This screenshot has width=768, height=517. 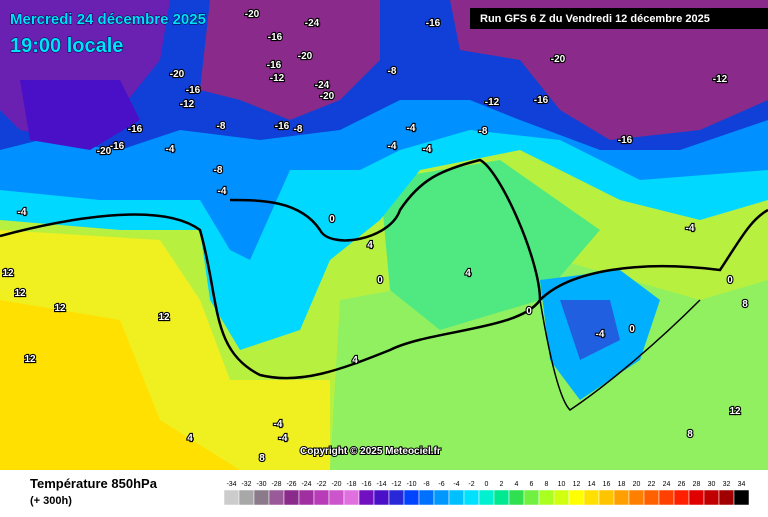 What do you see at coordinates (727, 484) in the screenshot?
I see `colorbar-label: 32` at bounding box center [727, 484].